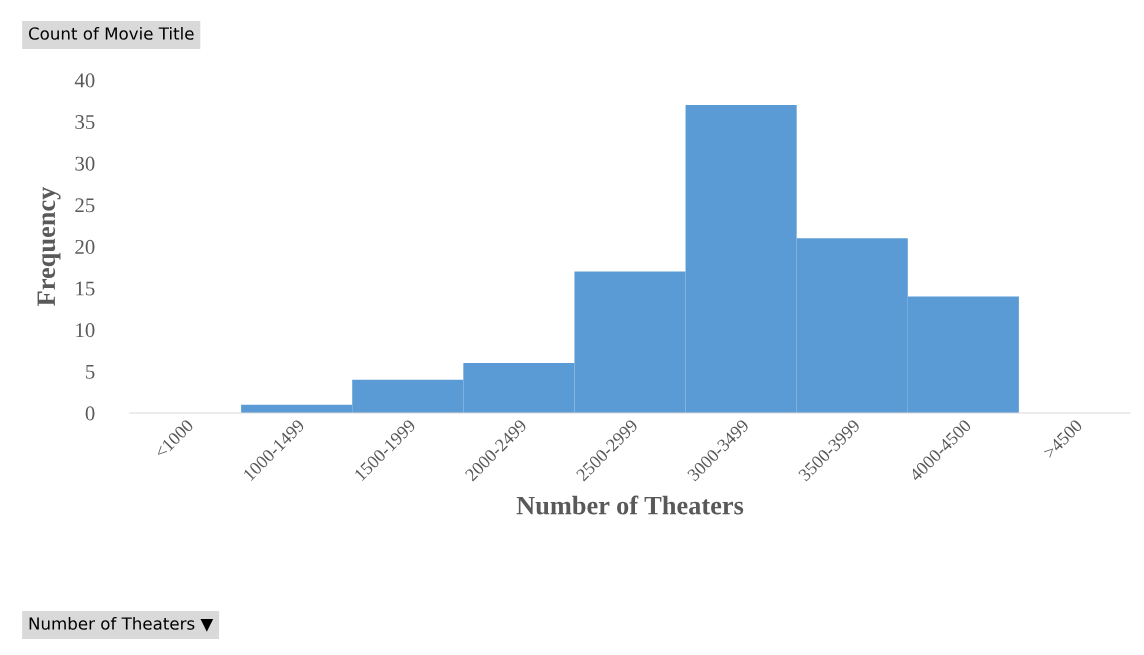 The width and height of the screenshot is (1144, 655). Describe the element at coordinates (85, 330) in the screenshot. I see `y-tick-label: 10` at that location.